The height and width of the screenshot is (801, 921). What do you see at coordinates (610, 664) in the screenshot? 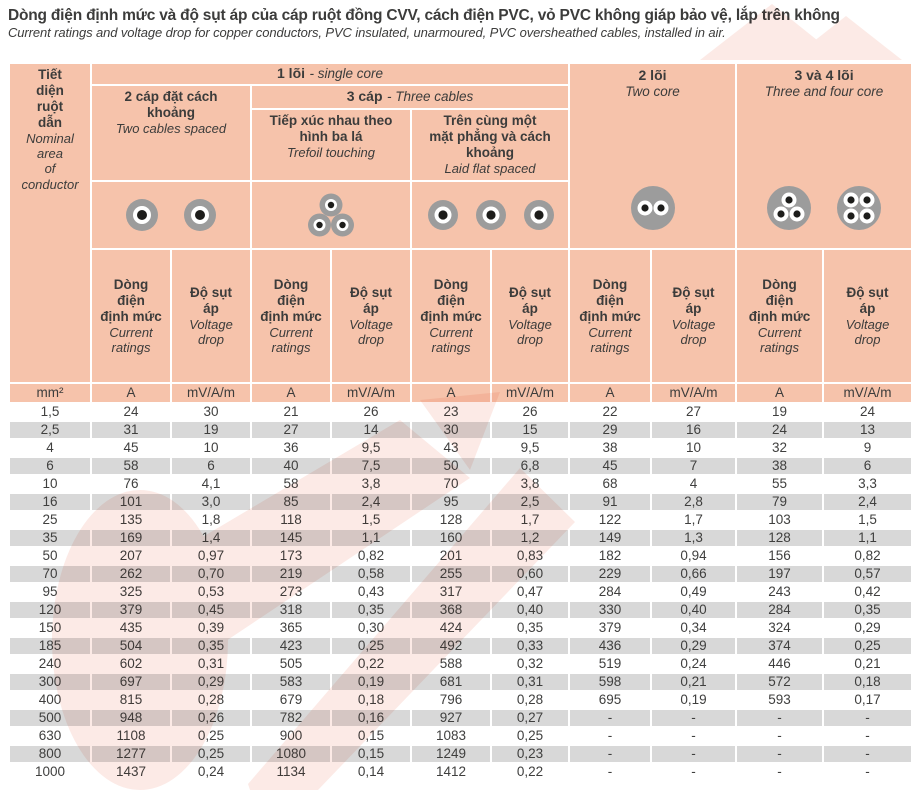
I see `value-cell: 519` at bounding box center [610, 664].